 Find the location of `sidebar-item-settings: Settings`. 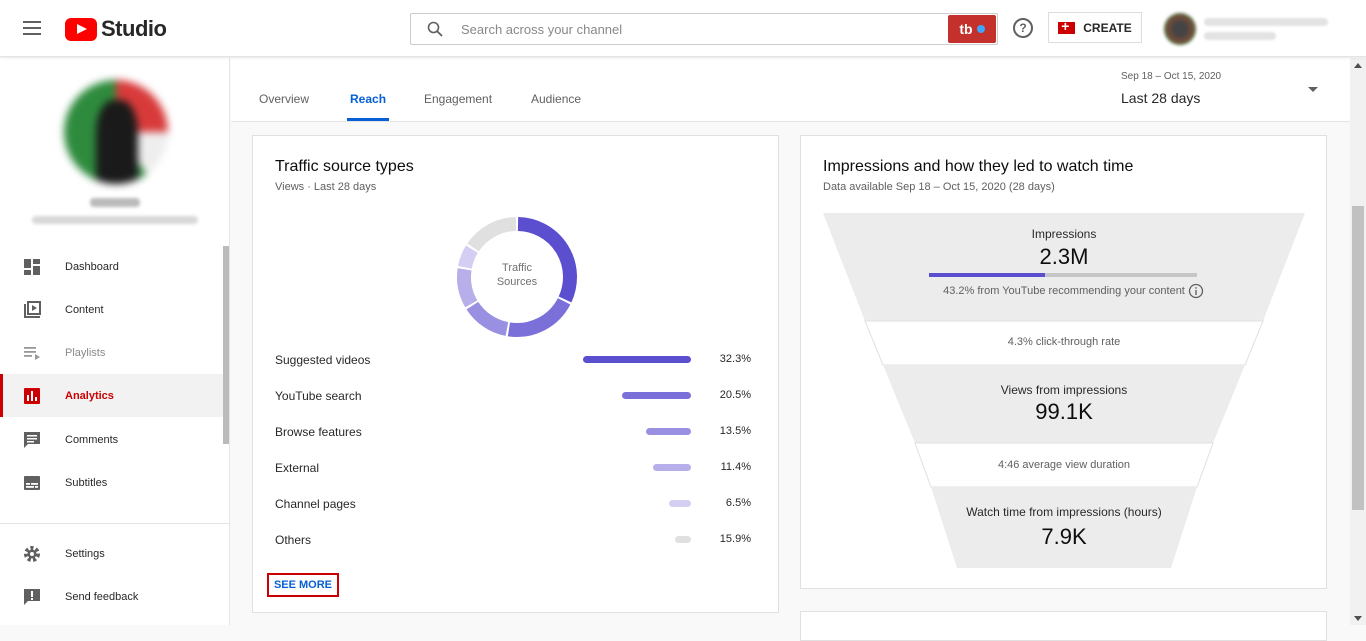

sidebar-item-settings: Settings is located at coordinates (111, 553).